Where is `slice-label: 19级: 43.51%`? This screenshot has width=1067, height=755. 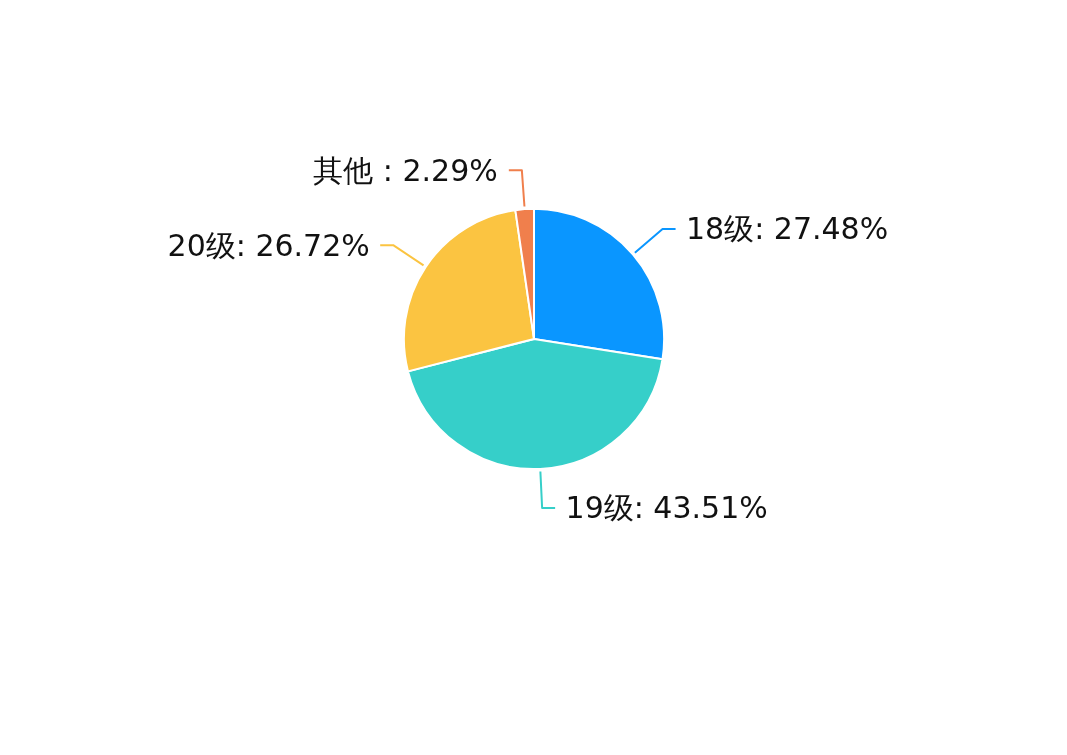 slice-label: 19级: 43.51% is located at coordinates (666, 508).